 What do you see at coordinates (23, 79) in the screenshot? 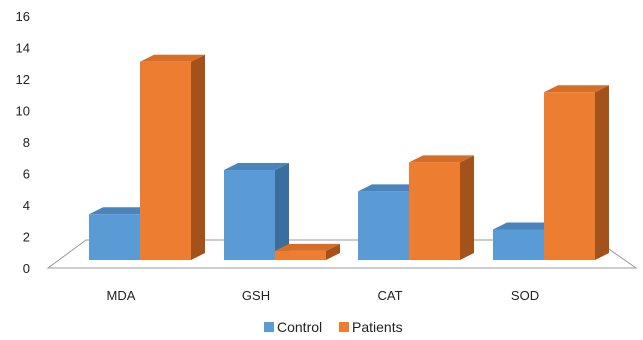
I see `y-tick-label: 12` at bounding box center [23, 79].